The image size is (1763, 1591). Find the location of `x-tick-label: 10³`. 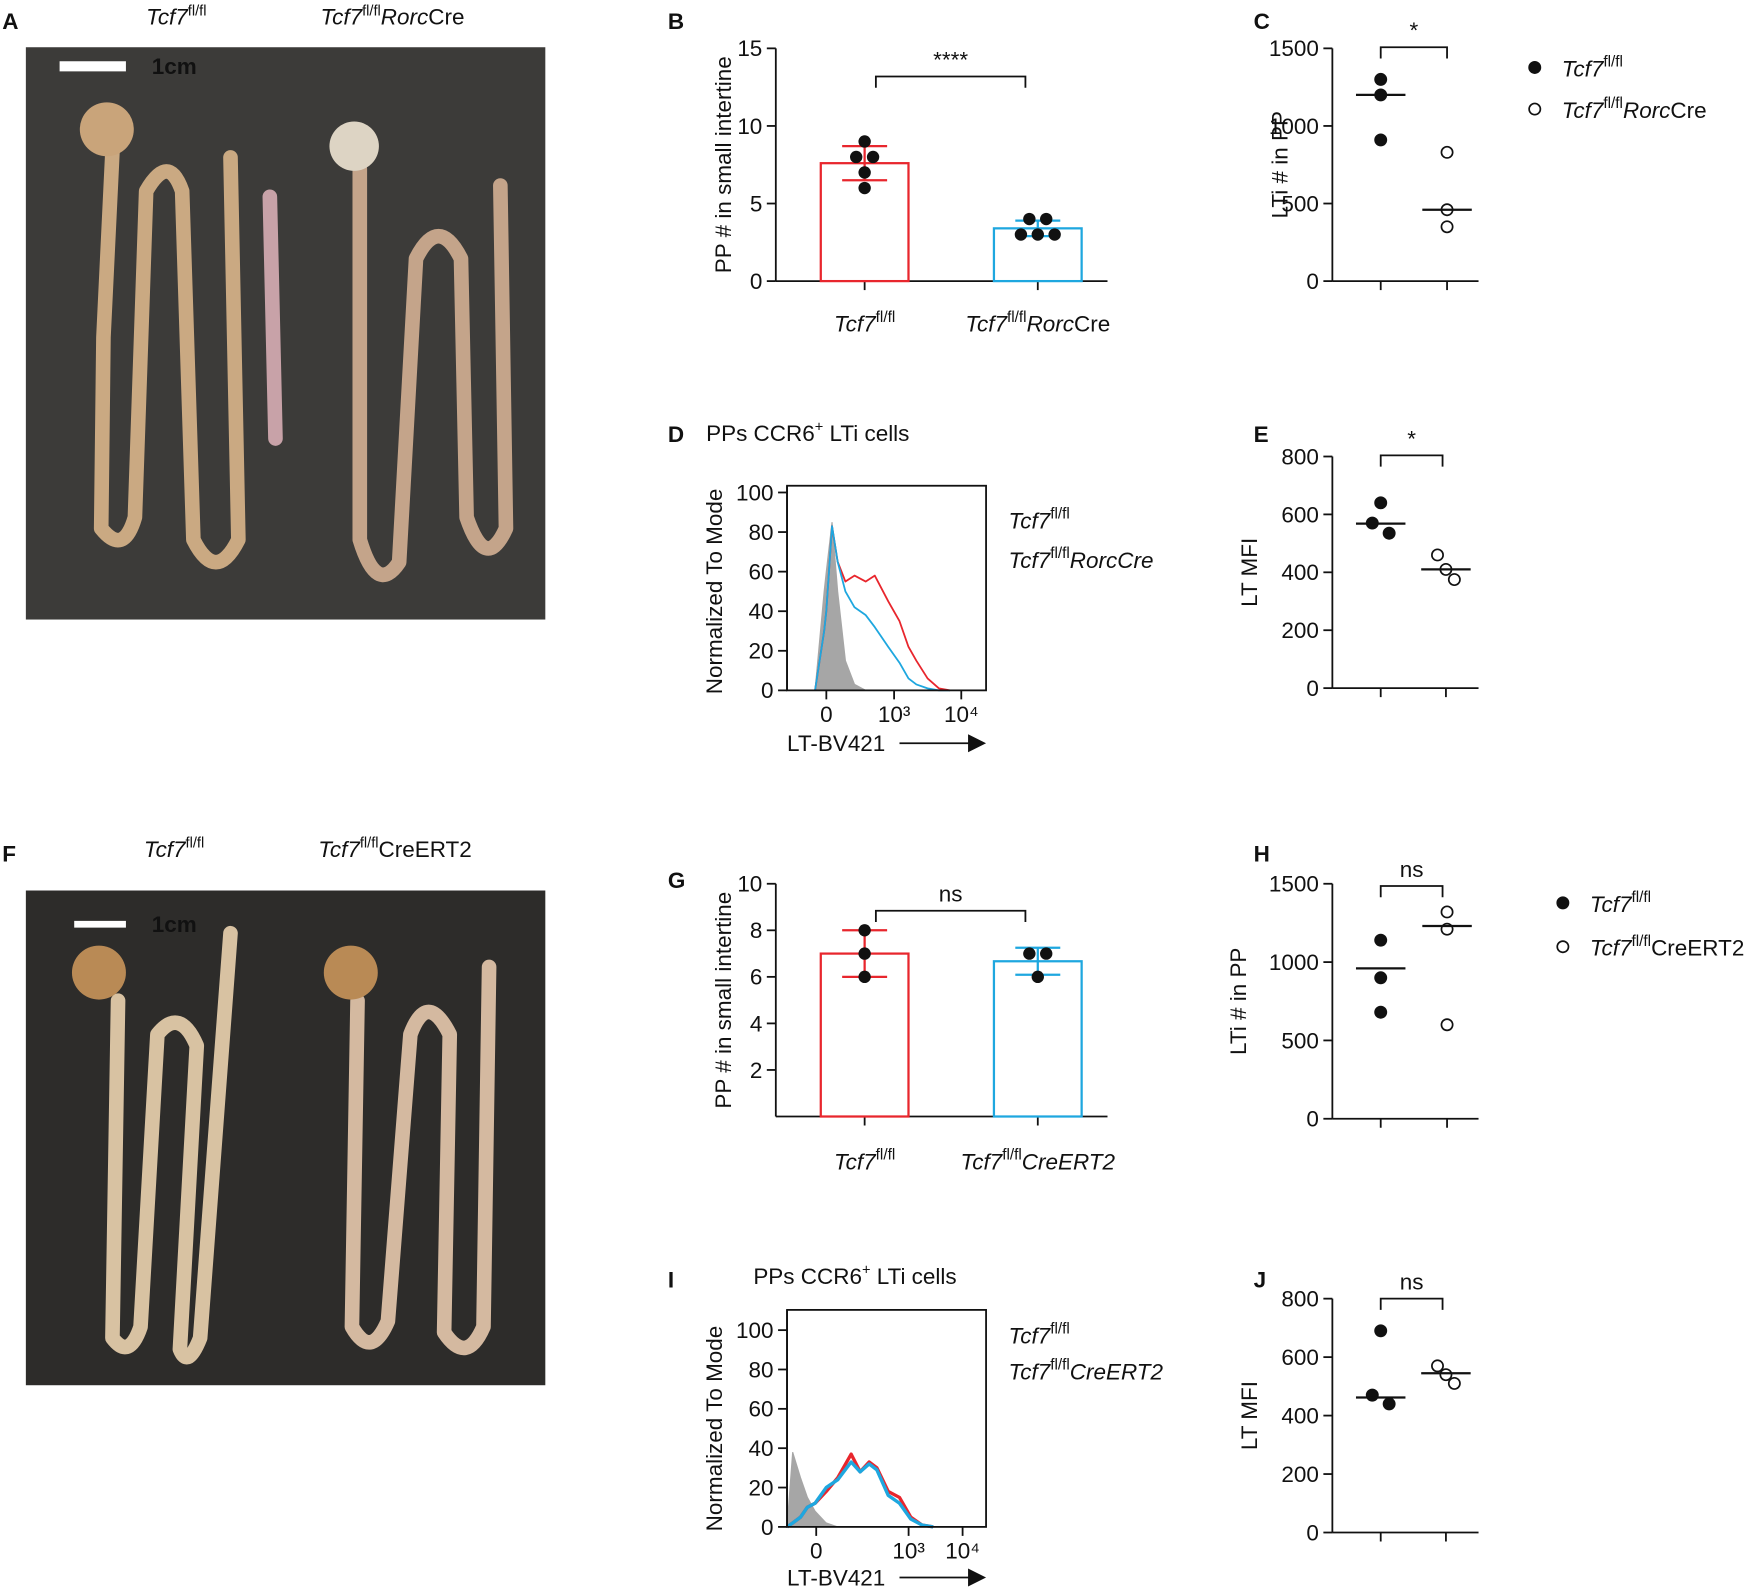

x-tick-label: 10³ is located at coordinates (894, 714).